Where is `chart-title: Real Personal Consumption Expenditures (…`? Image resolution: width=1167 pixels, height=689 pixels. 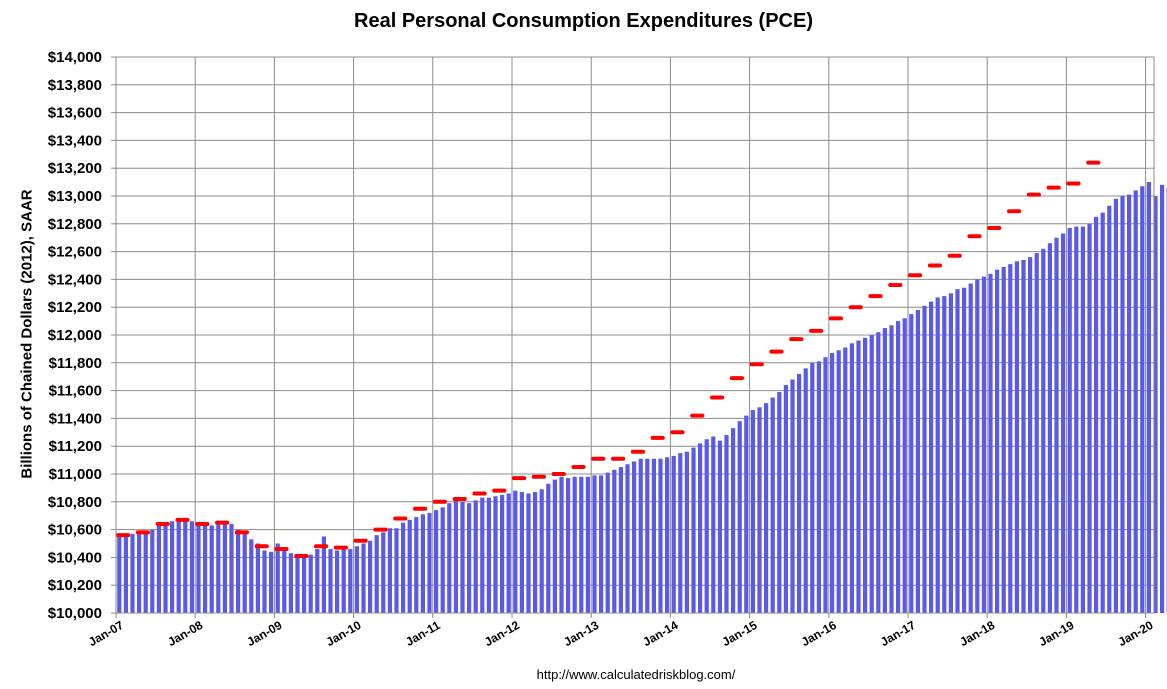
chart-title: Real Personal Consumption Expenditures (… is located at coordinates (583, 21).